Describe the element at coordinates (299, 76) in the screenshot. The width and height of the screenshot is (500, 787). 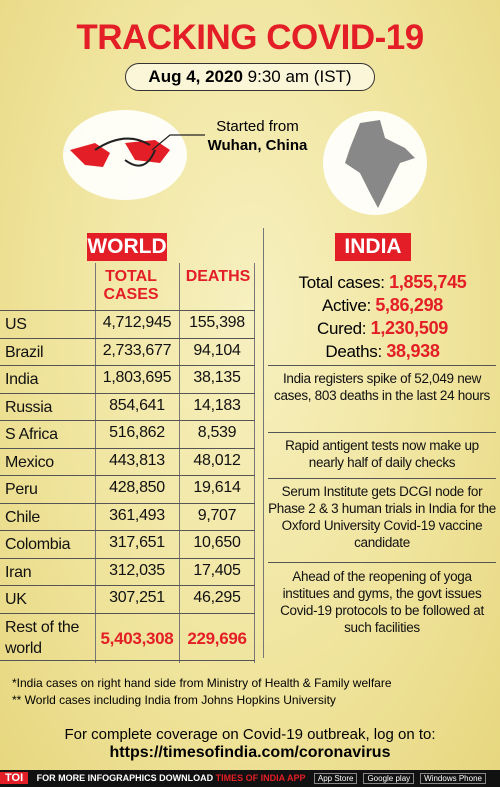
I see `time: 9:30 am (IST)` at that location.